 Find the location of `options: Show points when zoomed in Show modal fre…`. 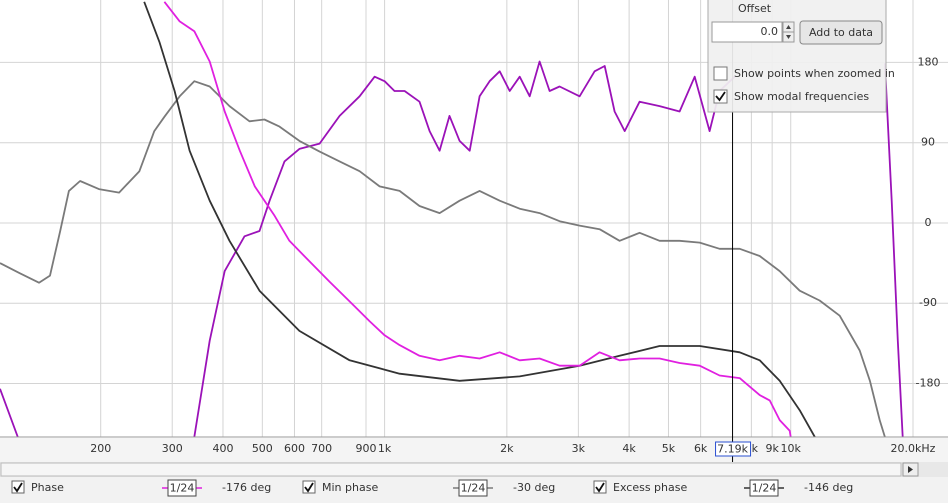

options: Show points when zoomed in Show modal fre… is located at coordinates (804, 85).